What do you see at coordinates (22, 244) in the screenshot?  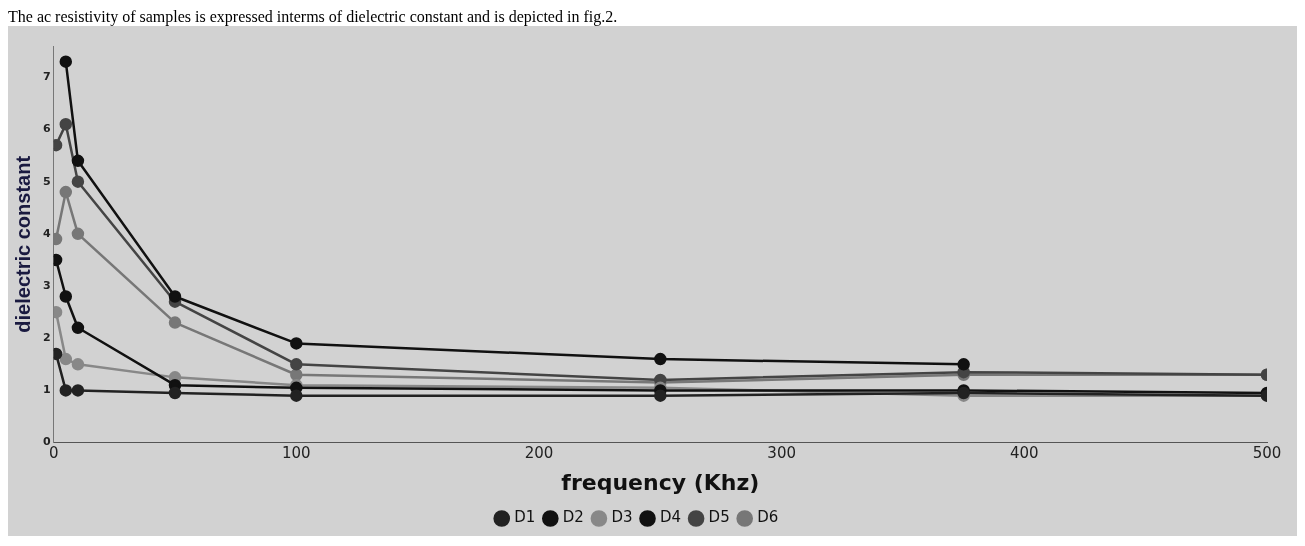 I see `y-axis-title: dielectric constant` at bounding box center [22, 244].